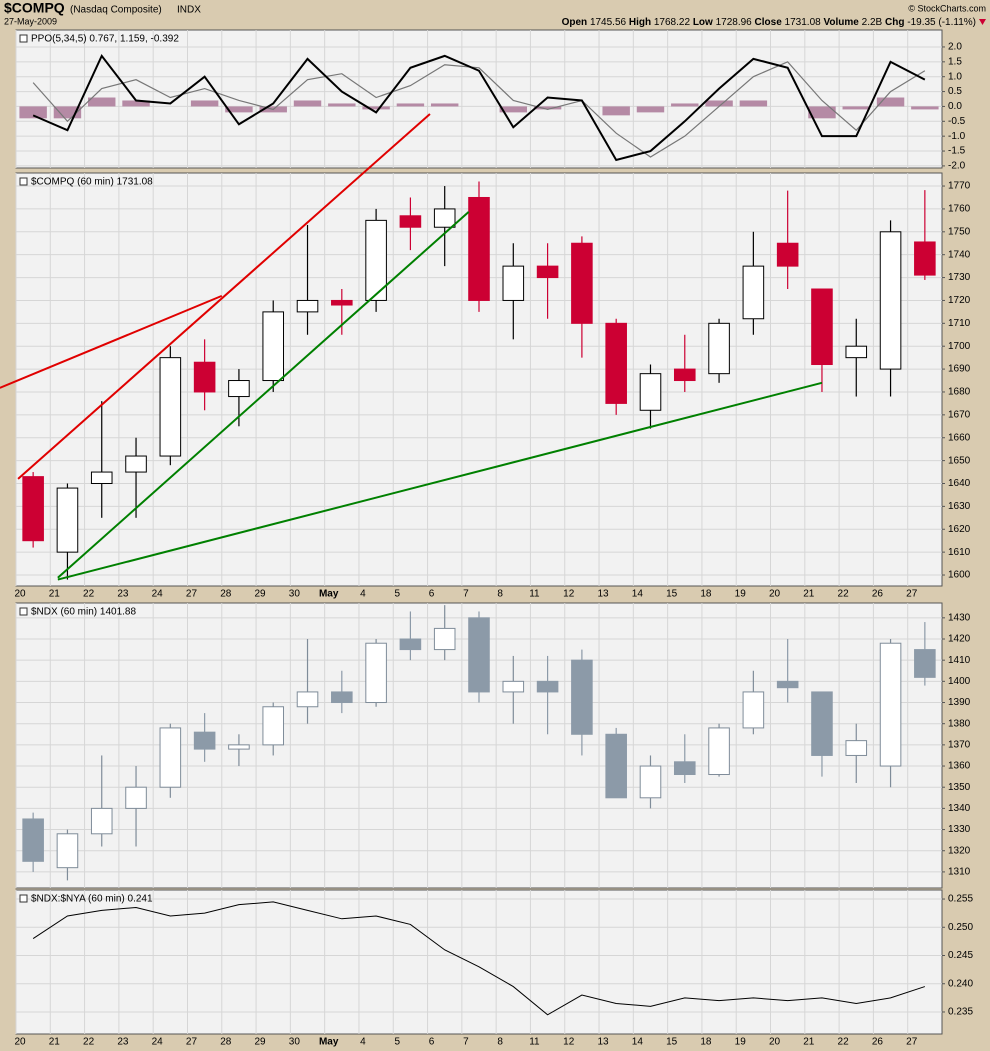 The image size is (990, 1051). I want to click on y-tick-label: 1760, so click(959, 209).